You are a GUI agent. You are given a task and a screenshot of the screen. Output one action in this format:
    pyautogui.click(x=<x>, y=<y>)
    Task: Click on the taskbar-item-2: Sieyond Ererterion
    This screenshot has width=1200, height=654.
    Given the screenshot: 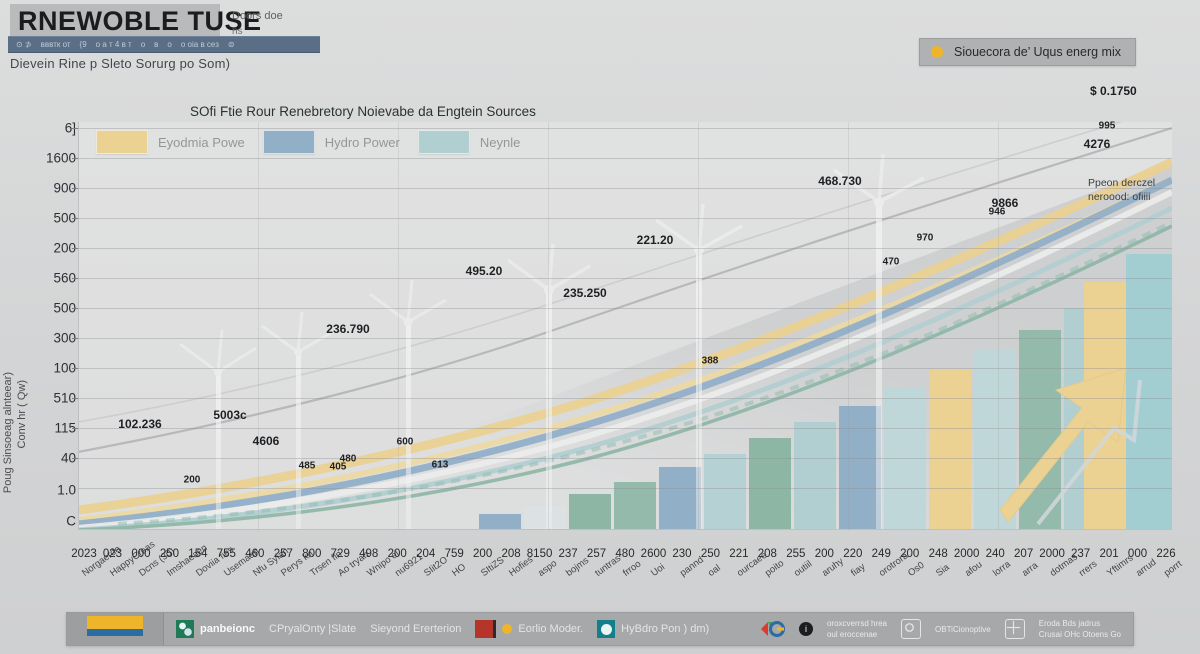 What is the action you would take?
    pyautogui.click(x=415, y=629)
    